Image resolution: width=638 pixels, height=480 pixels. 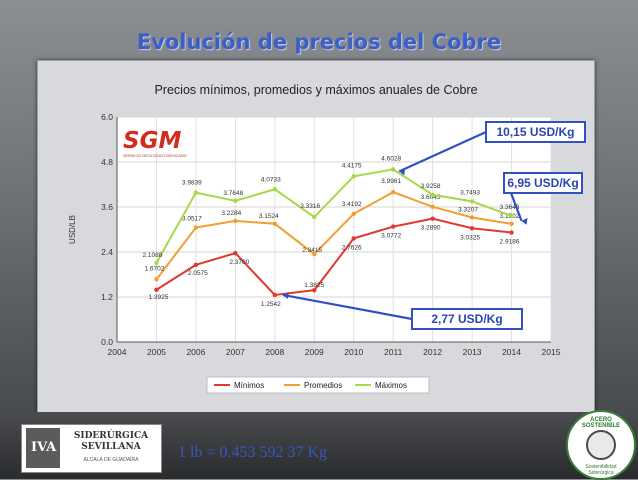 What do you see at coordinates (391, 385) in the screenshot?
I see `legend-entry-2: Máximos` at bounding box center [391, 385].